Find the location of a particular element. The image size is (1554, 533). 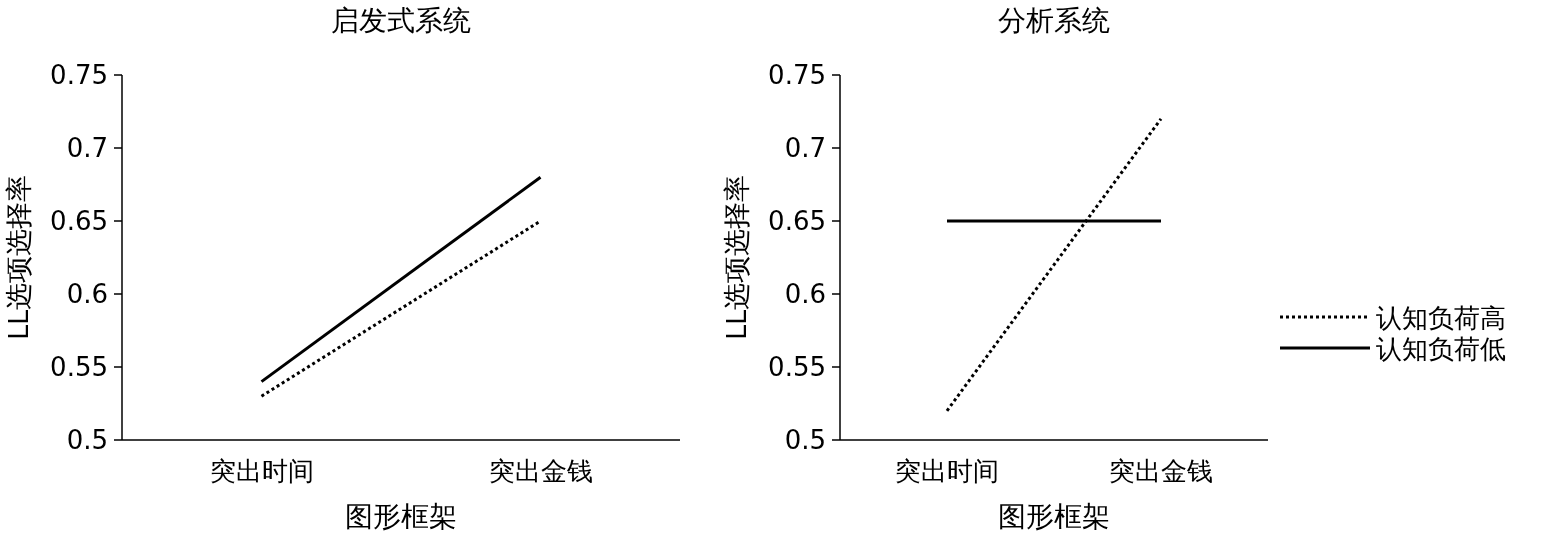

chart-title: 分析系统 is located at coordinates (1054, 20).